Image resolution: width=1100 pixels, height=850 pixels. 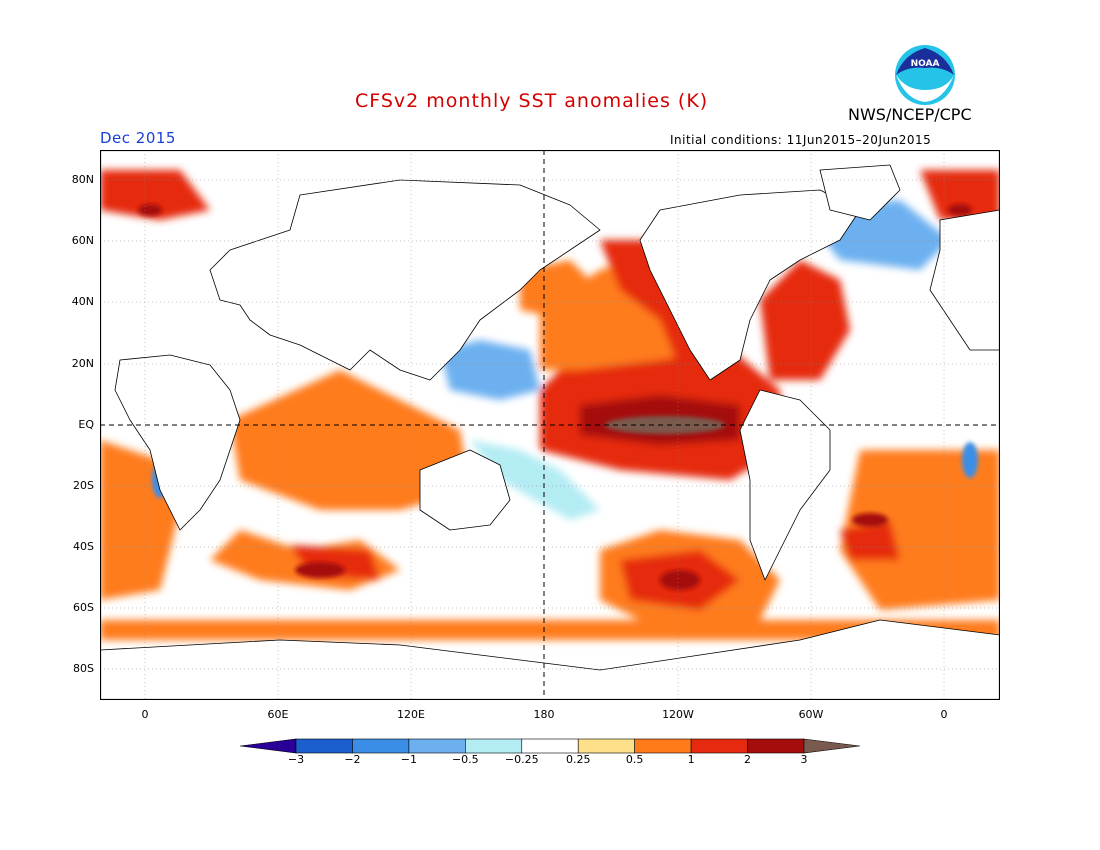 What do you see at coordinates (83, 607) in the screenshot?
I see `lat-label-60s: 60S` at bounding box center [83, 607].